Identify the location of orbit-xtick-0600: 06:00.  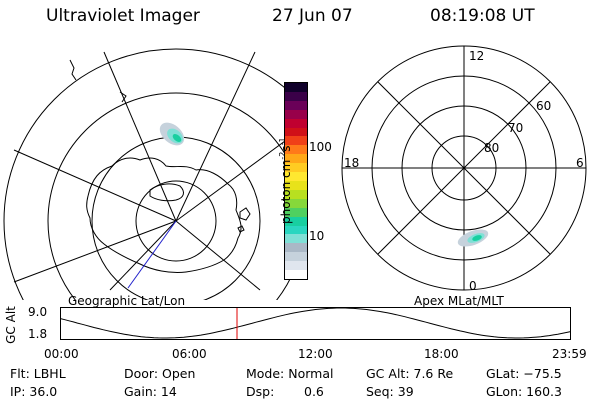
(189, 354).